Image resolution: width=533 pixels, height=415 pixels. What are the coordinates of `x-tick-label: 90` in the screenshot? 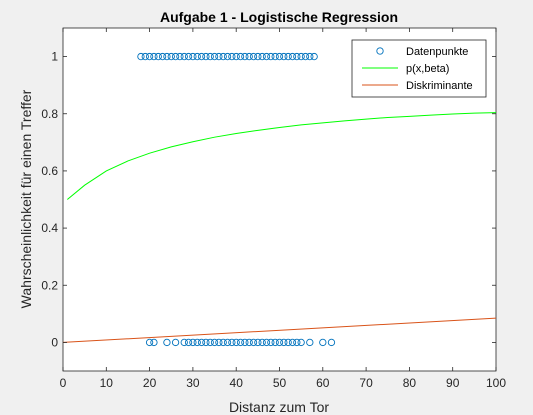 It's located at (453, 383).